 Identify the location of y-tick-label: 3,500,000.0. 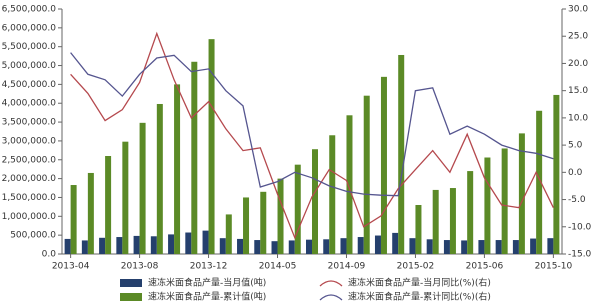
(29, 123).